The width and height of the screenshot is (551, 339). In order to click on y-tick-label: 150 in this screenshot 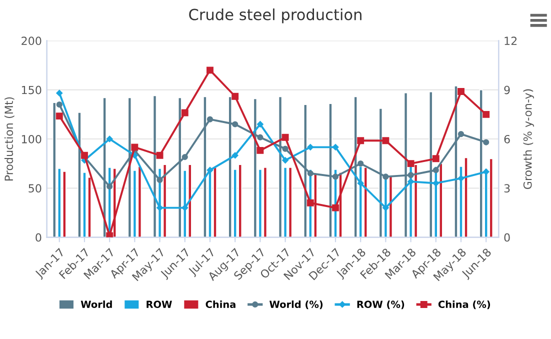, I will do `click(32, 90)`.